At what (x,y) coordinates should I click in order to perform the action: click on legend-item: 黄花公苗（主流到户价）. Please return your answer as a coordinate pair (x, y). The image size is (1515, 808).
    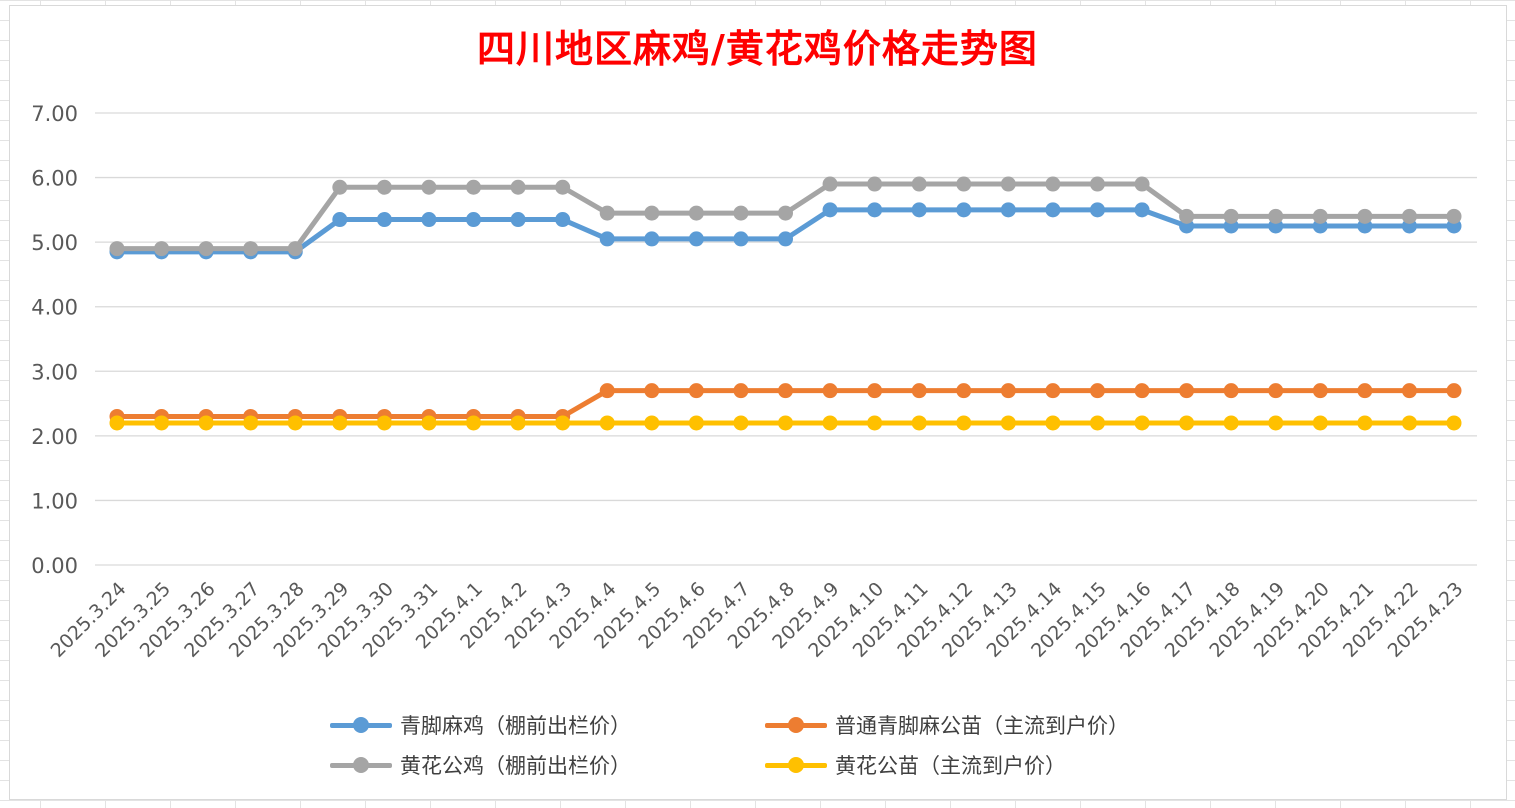
    Looking at the image, I should click on (915, 765).